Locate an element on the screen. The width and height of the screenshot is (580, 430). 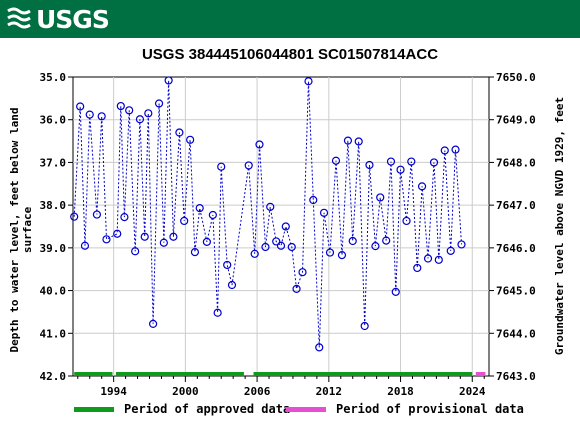
x-tick-label: 2012 is located at coordinates (329, 391).